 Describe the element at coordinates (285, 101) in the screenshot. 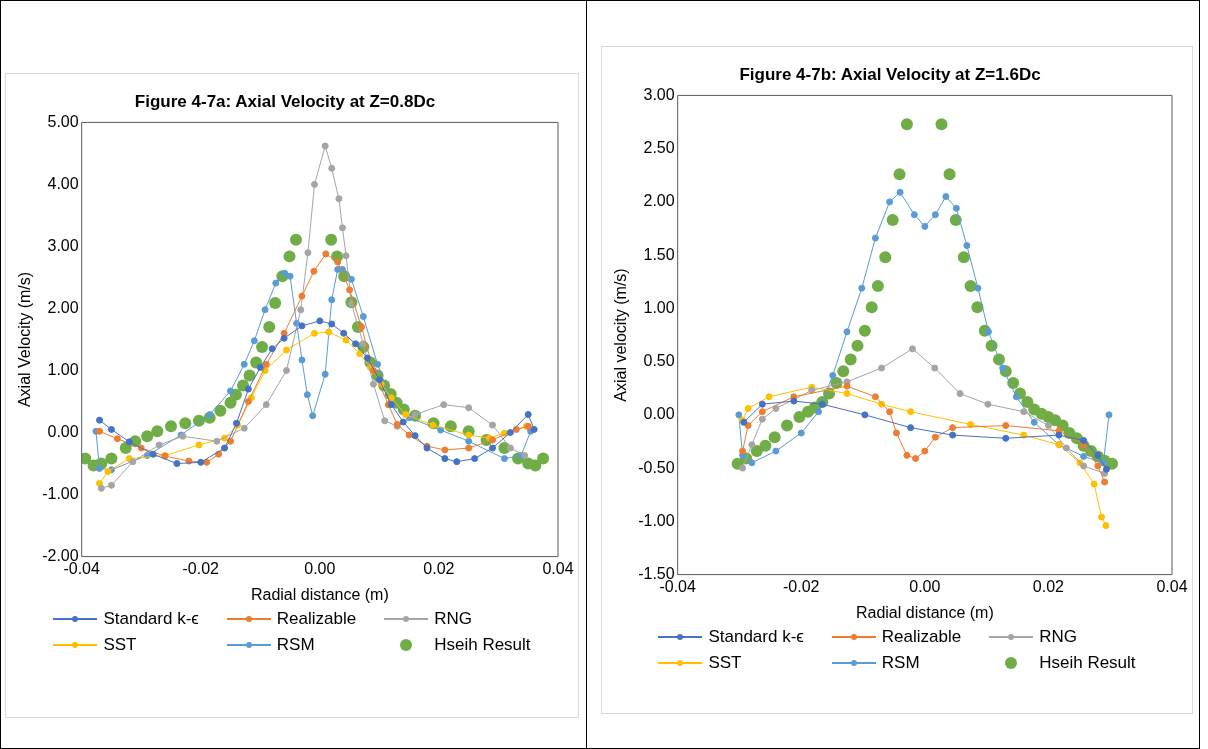

I see `chart-title: Figure 4-7a: Axial Velocity at Z=0.8Dc` at that location.